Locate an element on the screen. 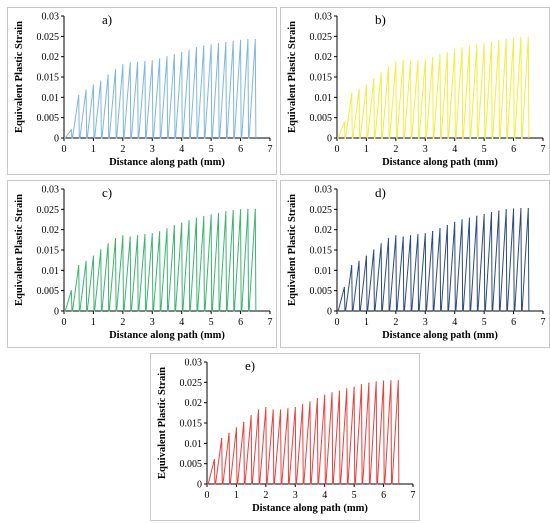 This screenshot has width=550, height=523. x-tick-label: 6 is located at coordinates (383, 495).